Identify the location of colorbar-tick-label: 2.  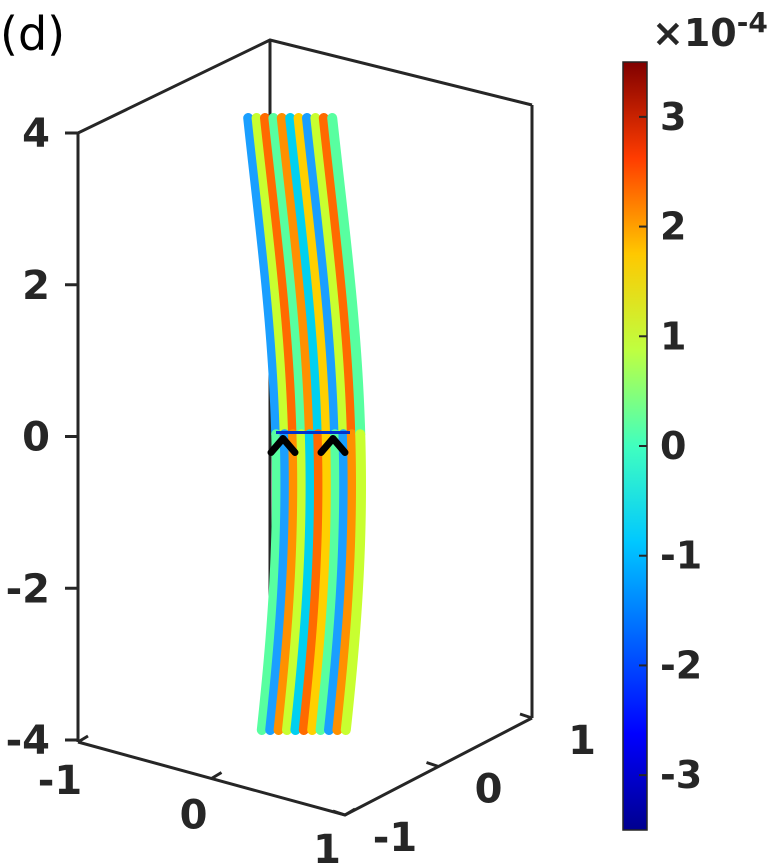
(673, 227).